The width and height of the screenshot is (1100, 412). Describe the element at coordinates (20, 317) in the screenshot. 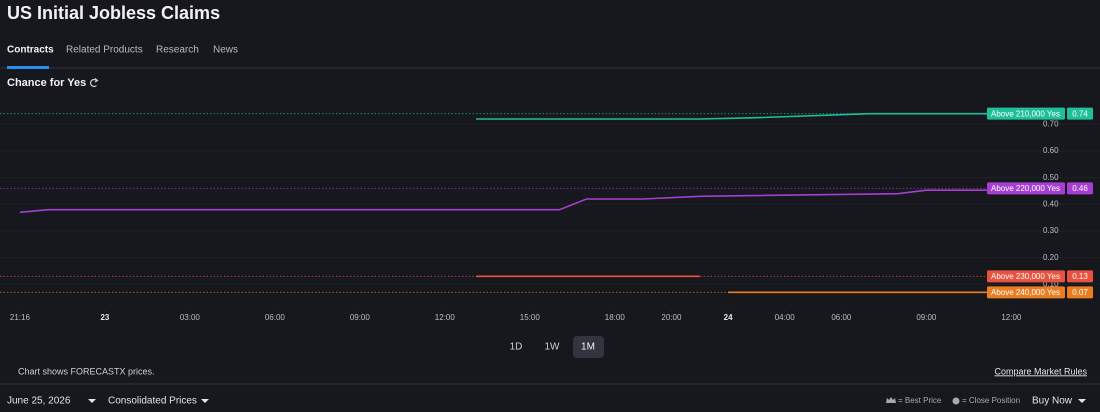

I see `x-tick-label: 21:16` at that location.